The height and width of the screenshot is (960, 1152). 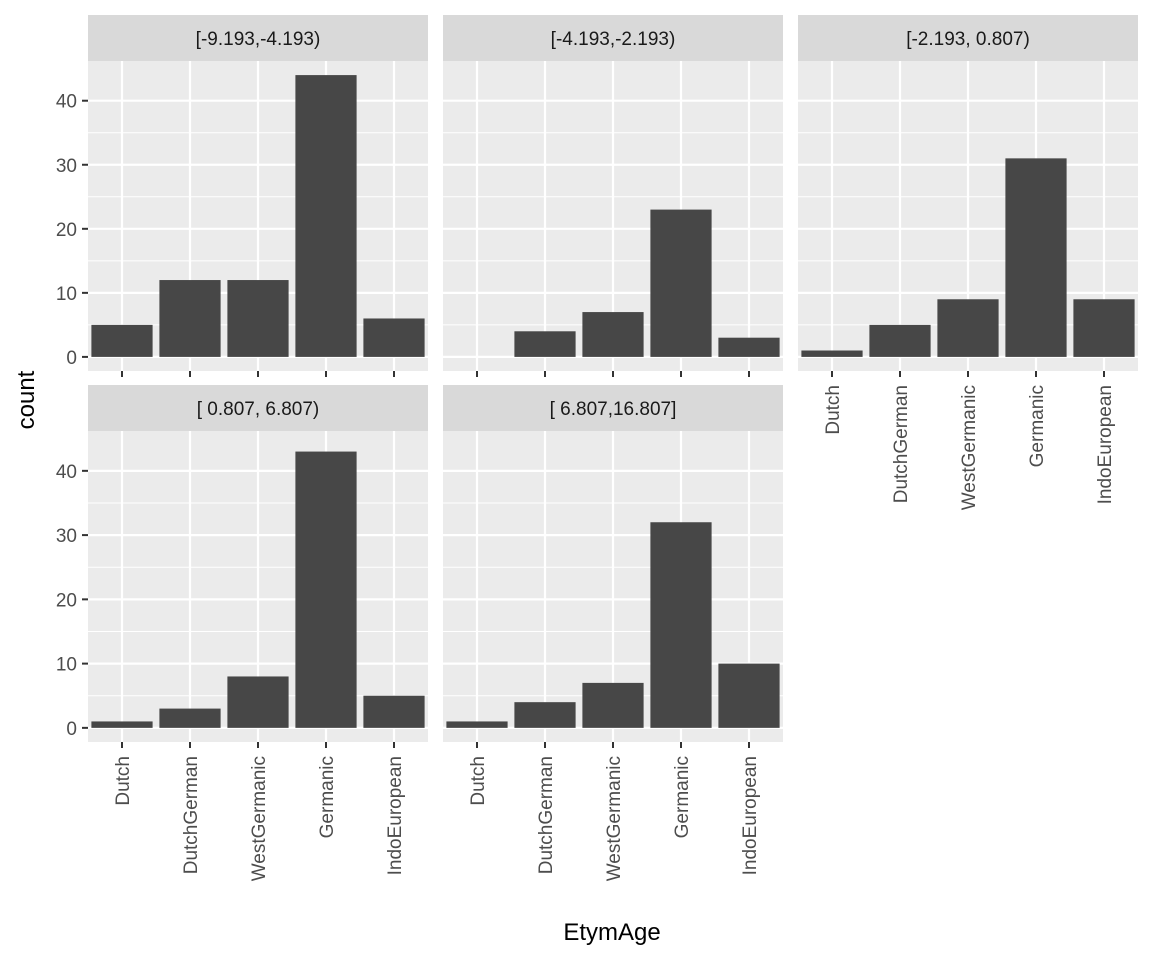 I want to click on facet-panel: [-4.193,-2.193), so click(x=613, y=196).